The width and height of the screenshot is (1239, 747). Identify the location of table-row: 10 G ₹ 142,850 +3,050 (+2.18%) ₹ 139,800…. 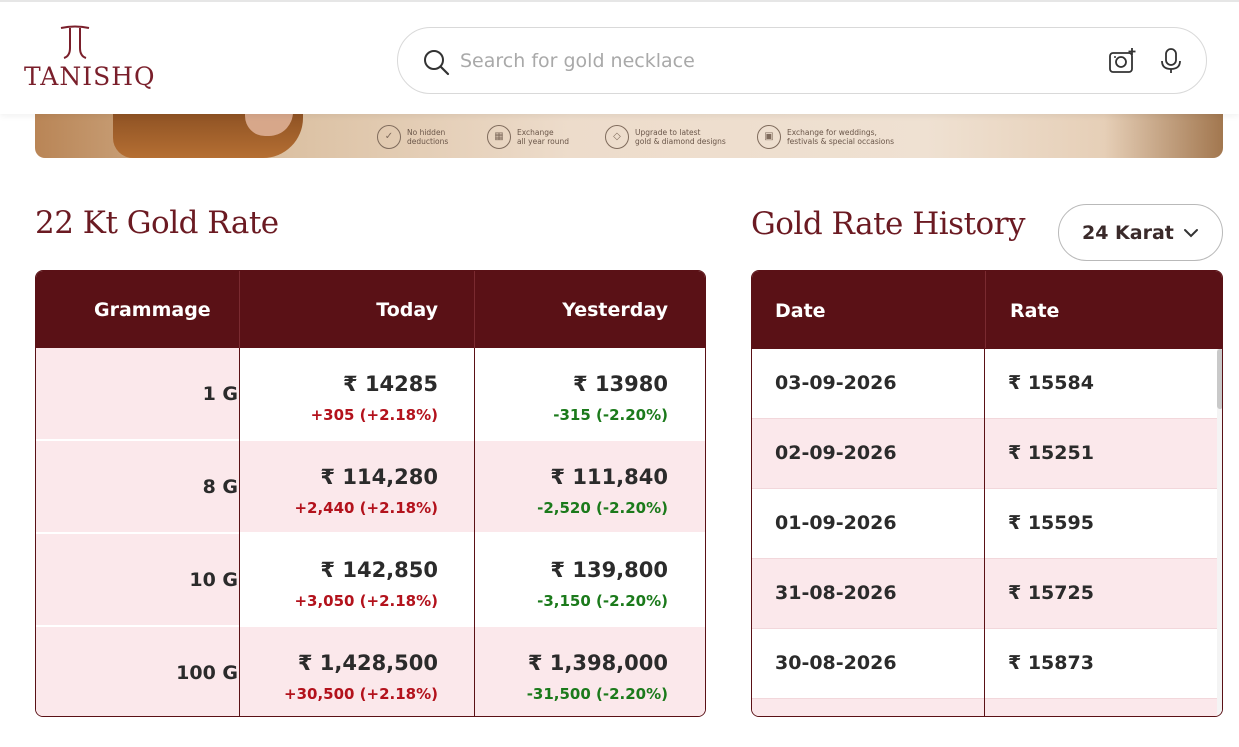
(370, 580).